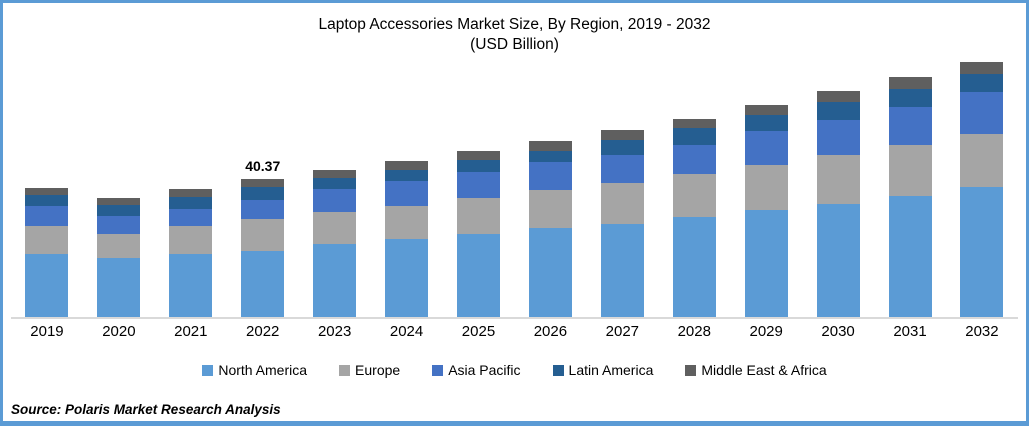 This screenshot has height=426, width=1029. Describe the element at coordinates (694, 137) in the screenshot. I see `bar-segment-latin-america-2028` at that location.